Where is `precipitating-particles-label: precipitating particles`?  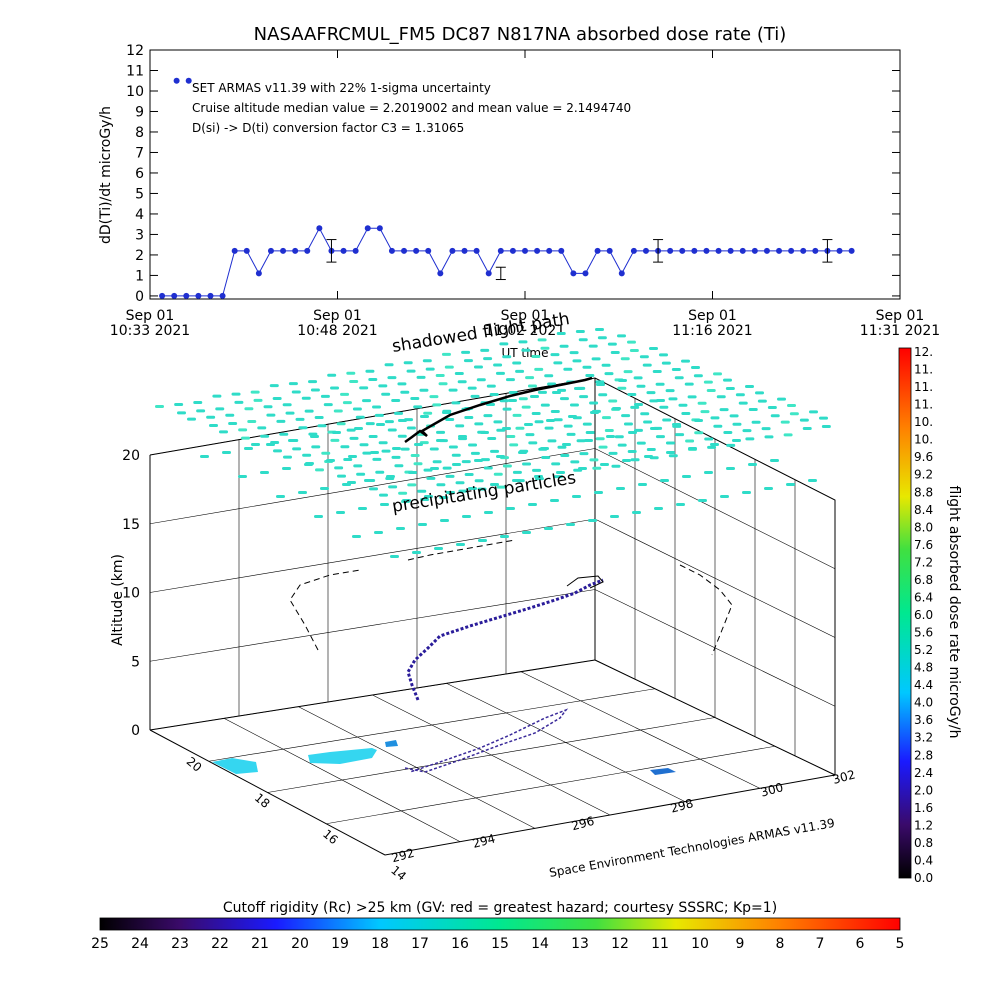
precipitating-particles-label: precipitating particles is located at coordinates (484, 492).